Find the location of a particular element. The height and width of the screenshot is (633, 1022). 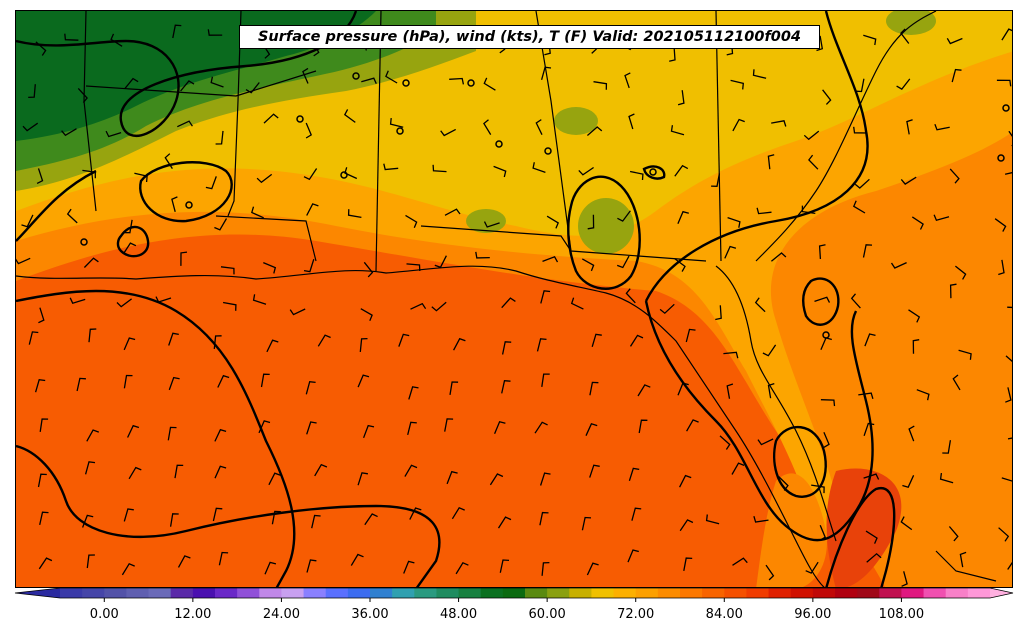

colorbar-extend-low is located at coordinates (37, 593).